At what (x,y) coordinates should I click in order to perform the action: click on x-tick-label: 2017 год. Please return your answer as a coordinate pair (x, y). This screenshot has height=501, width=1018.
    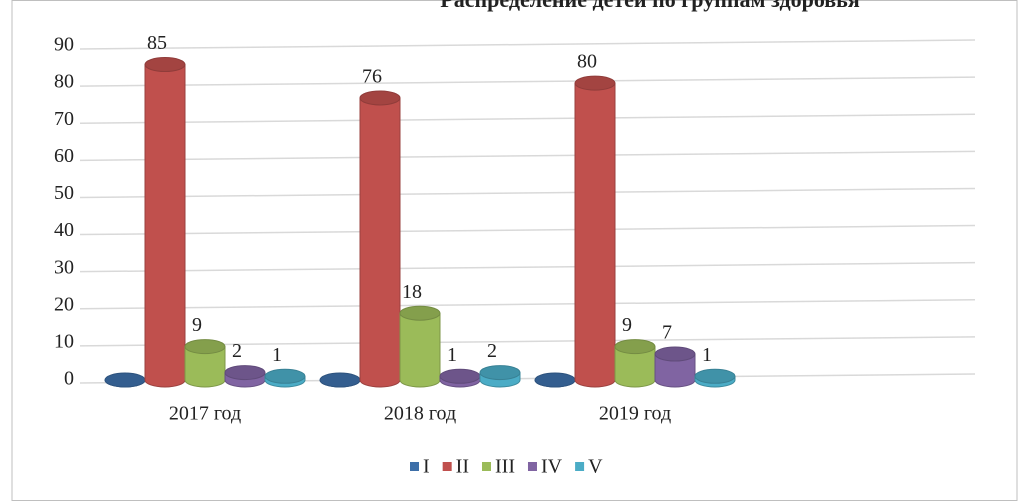
    Looking at the image, I should click on (205, 414).